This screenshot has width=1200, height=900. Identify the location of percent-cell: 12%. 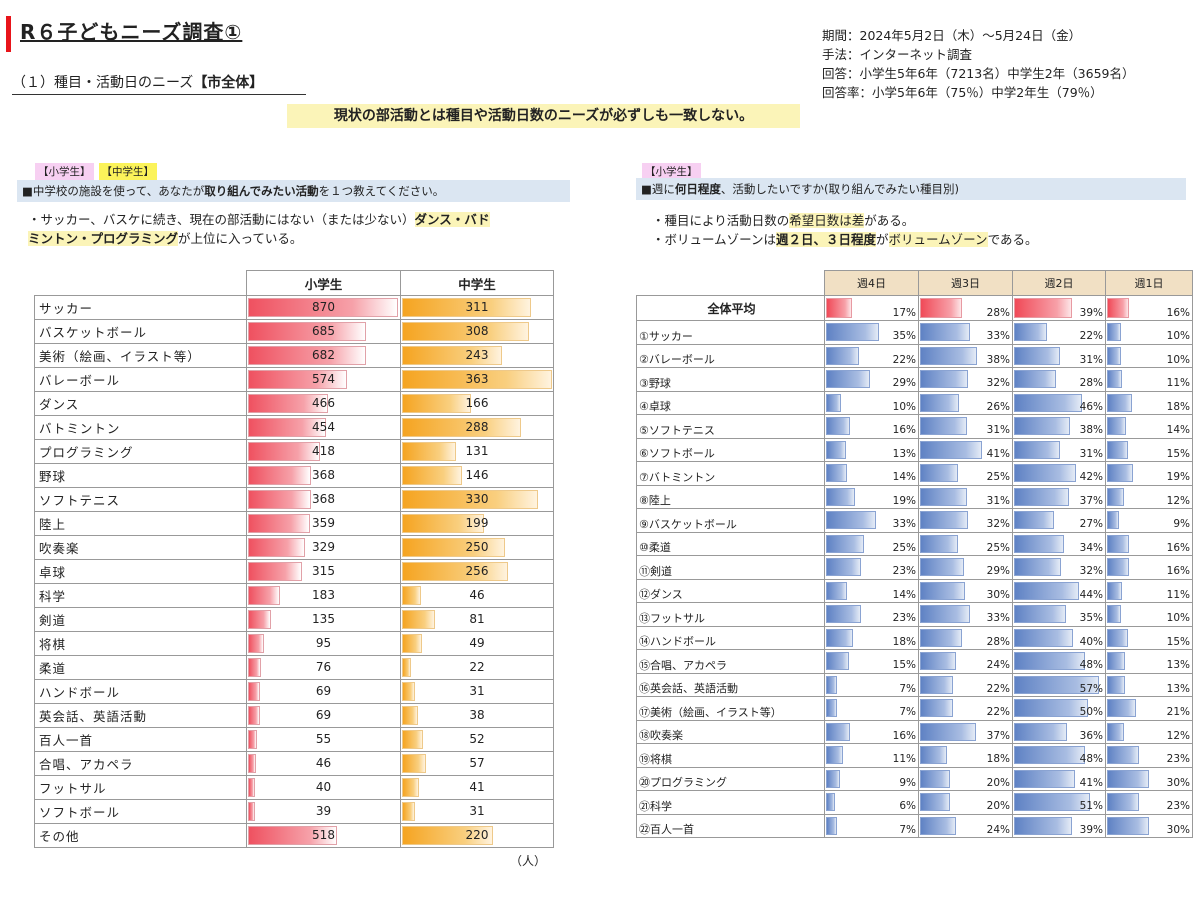
(1149, 496).